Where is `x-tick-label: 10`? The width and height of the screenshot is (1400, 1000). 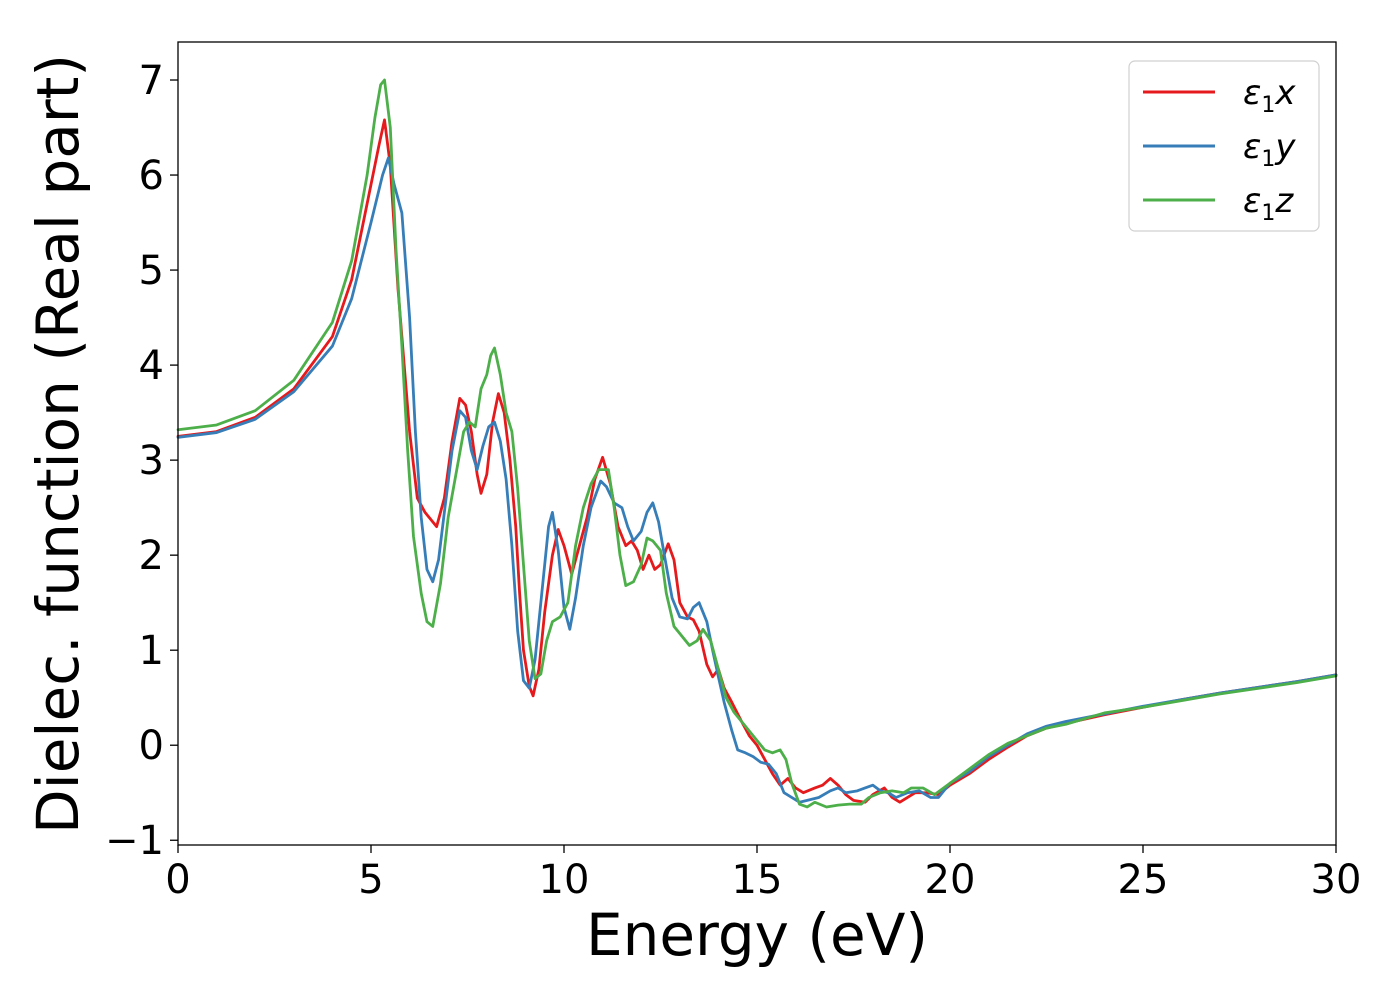 x-tick-label: 10 is located at coordinates (564, 880).